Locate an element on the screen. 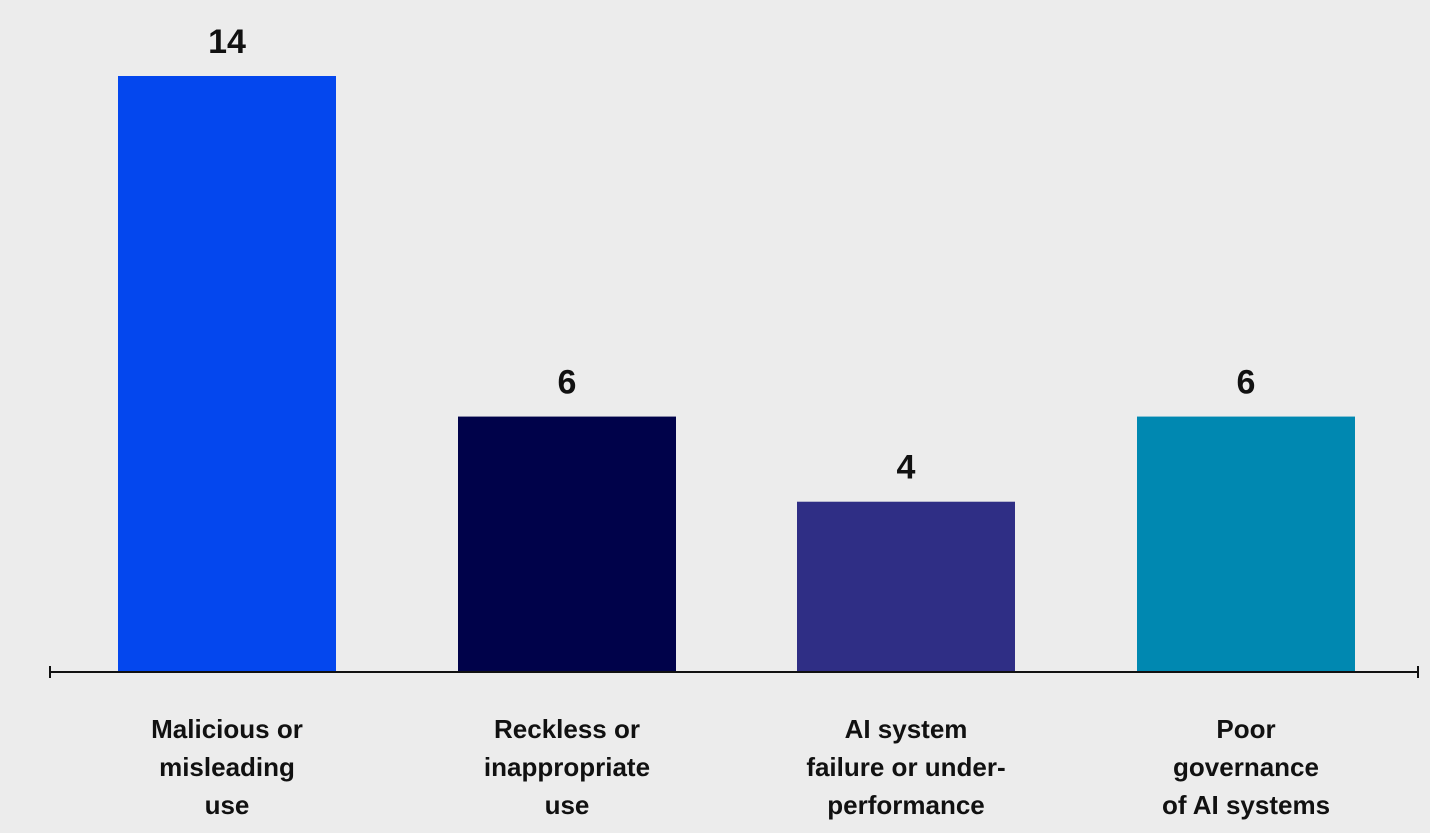  category-label-1: Malicious or misleading use is located at coordinates (227, 767).